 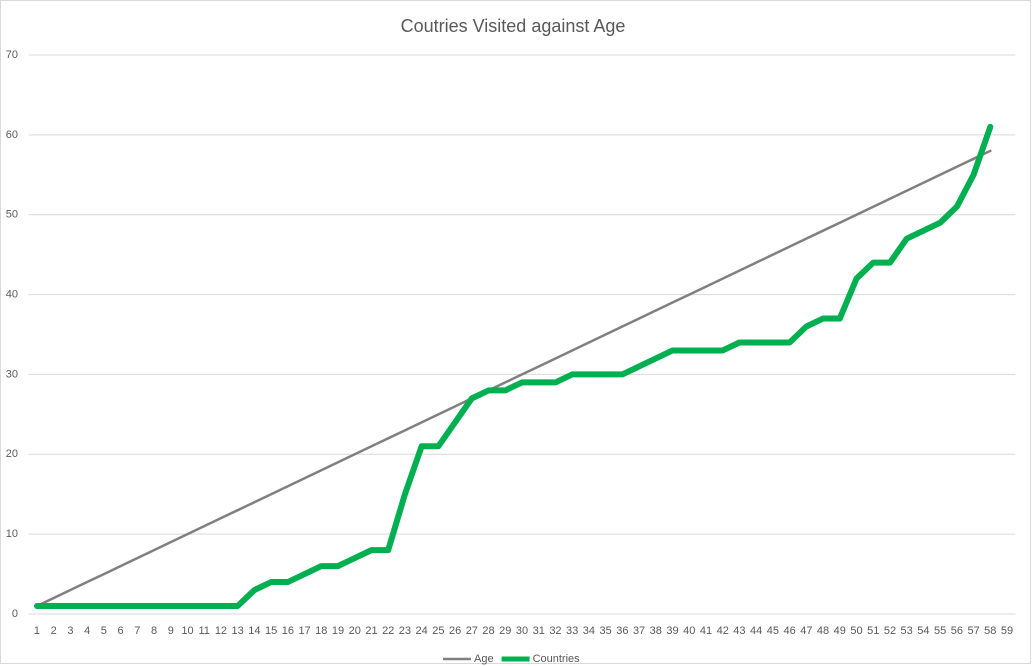 I want to click on x-tick-label: 31, so click(x=539, y=631).